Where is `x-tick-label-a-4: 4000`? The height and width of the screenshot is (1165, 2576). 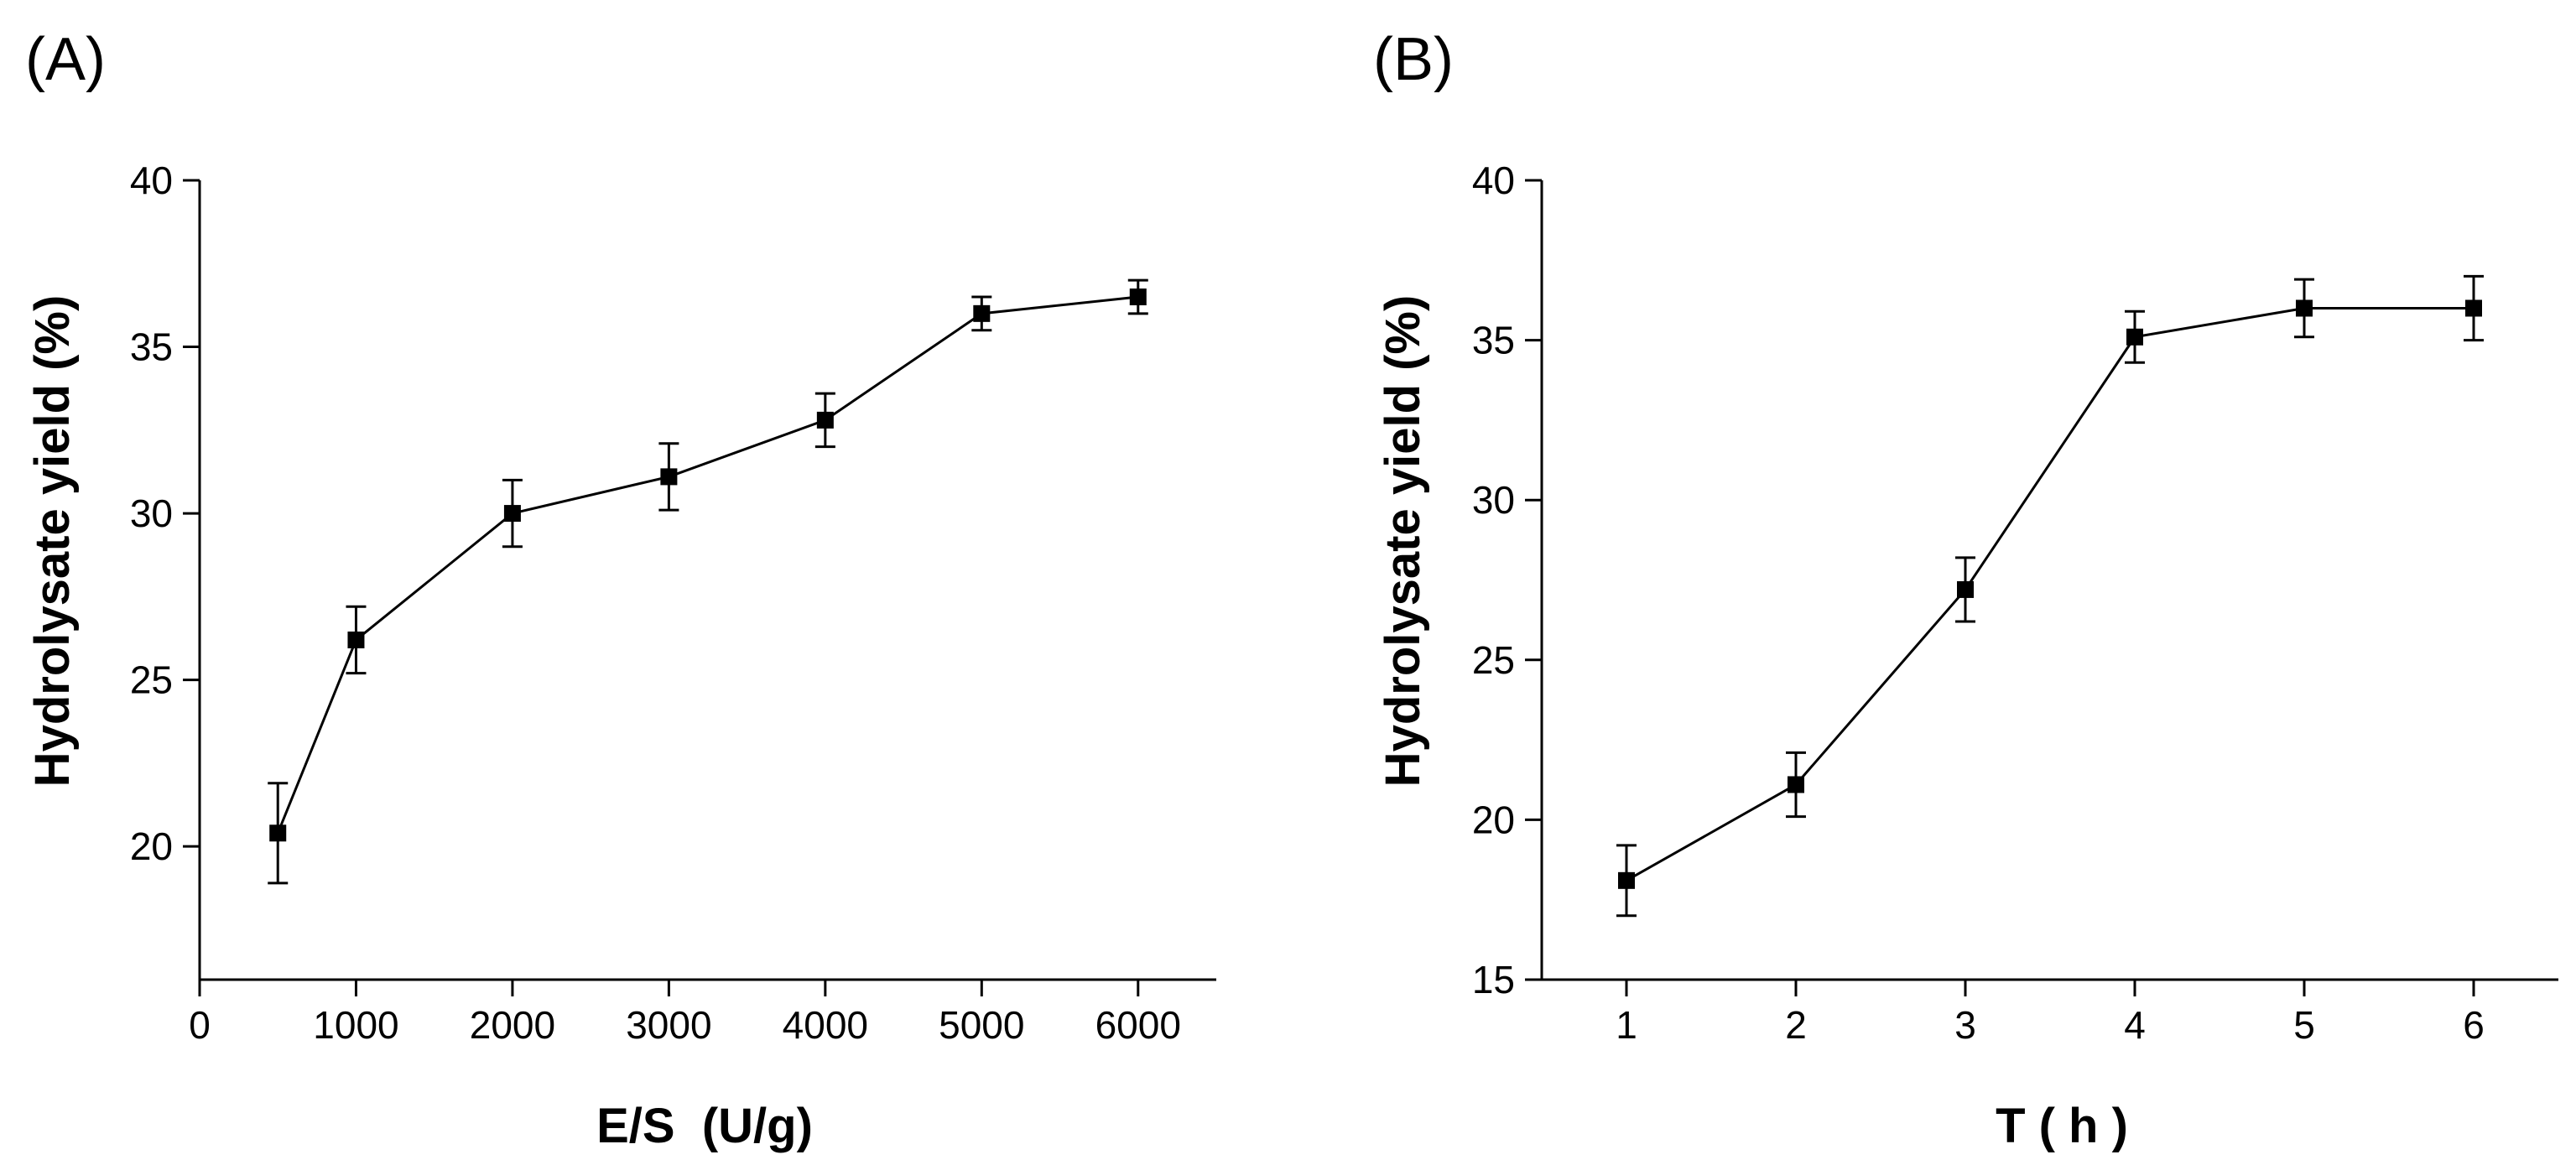
x-tick-label-a-4: 4000 is located at coordinates (825, 1025).